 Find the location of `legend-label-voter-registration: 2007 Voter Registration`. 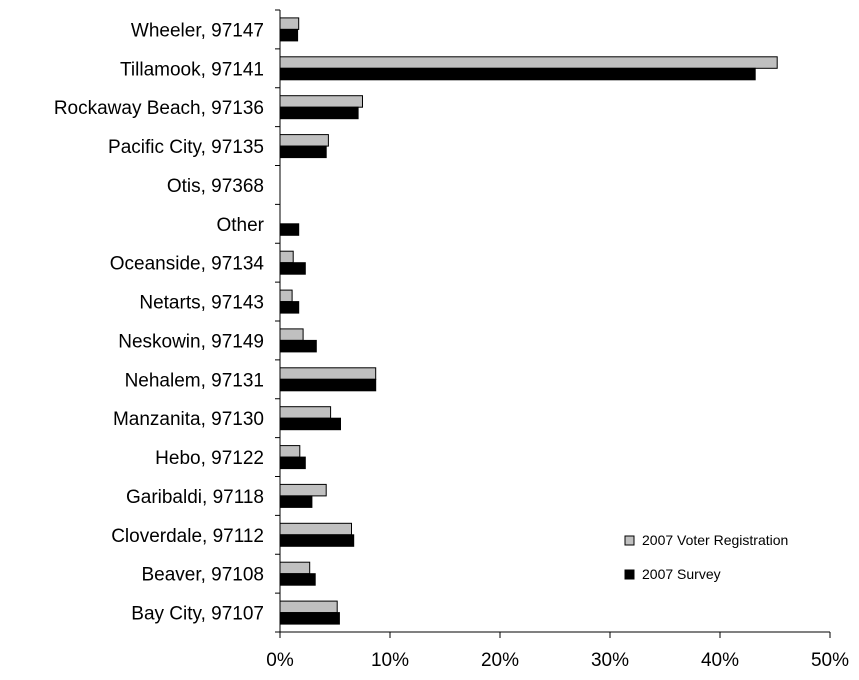

legend-label-voter-registration: 2007 Voter Registration is located at coordinates (715, 540).